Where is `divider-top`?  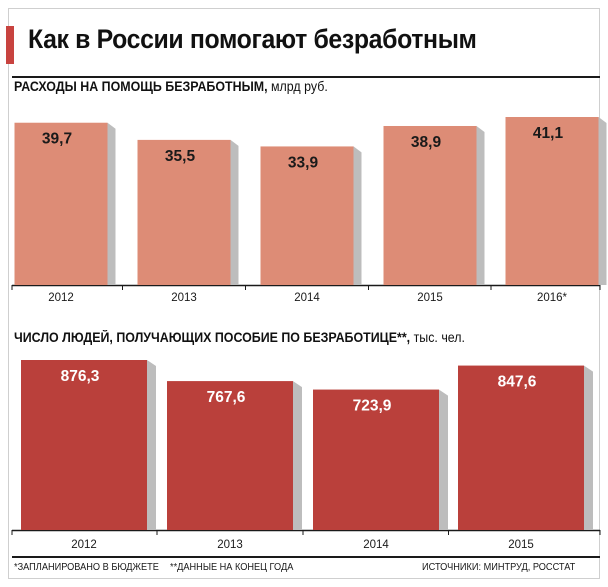 divider-top is located at coordinates (306, 77).